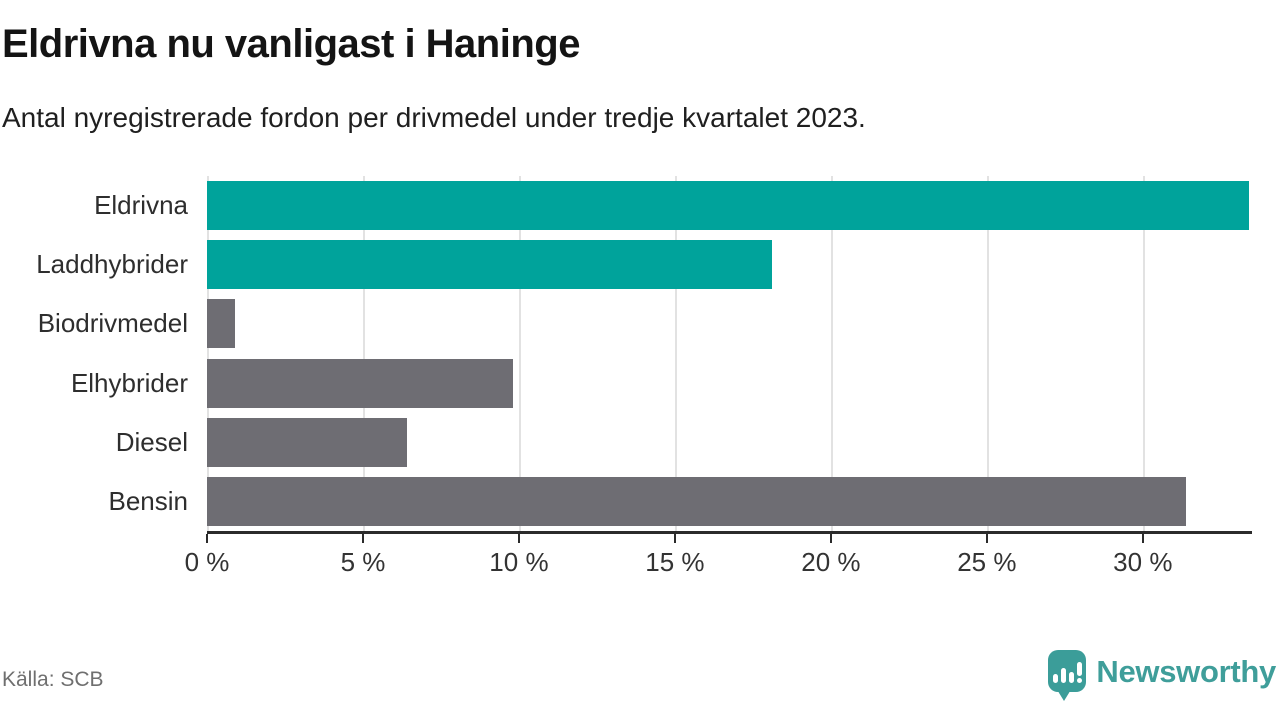 This screenshot has height=720, width=1280. Describe the element at coordinates (697, 501) in the screenshot. I see `bar-bensin` at that location.